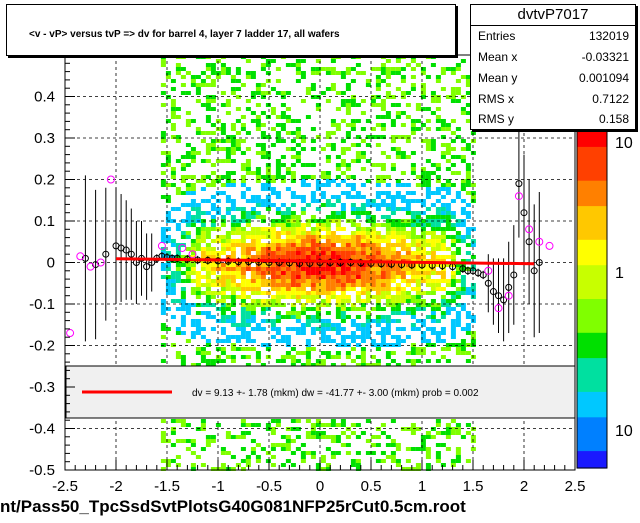  I want to click on profile-alt-point, so click(508, 295).